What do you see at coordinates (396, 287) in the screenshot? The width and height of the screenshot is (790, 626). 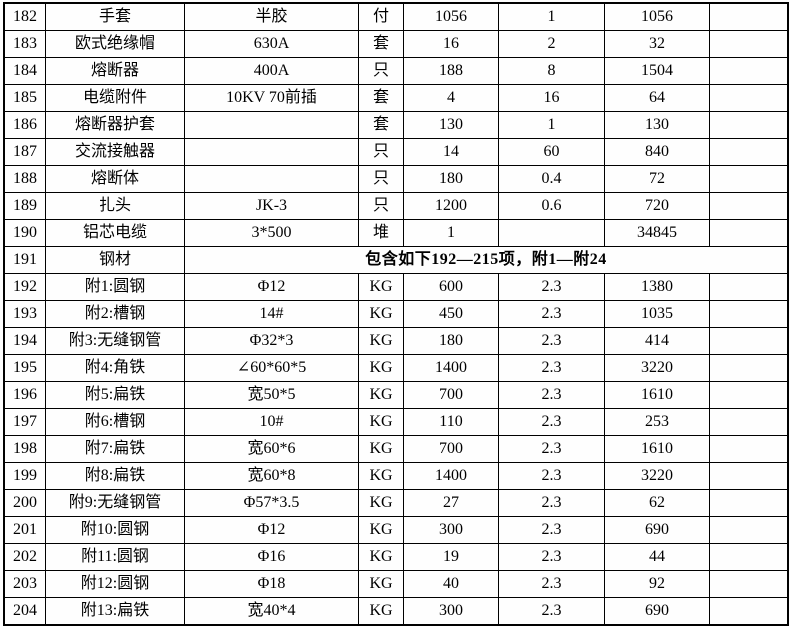 I see `table-row: 192 附1:圆钢 Φ12 KG 600 2.3 1380` at bounding box center [396, 287].